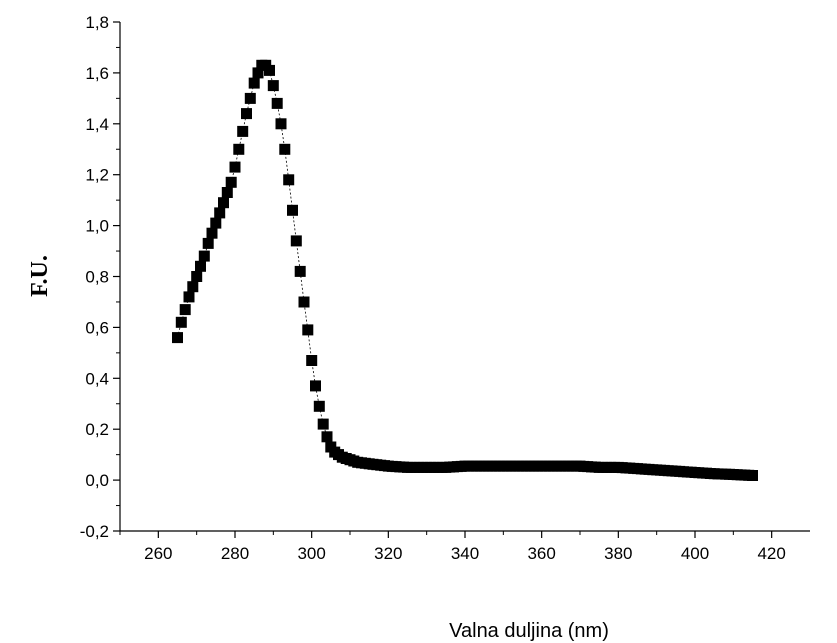 Image resolution: width=837 pixels, height=643 pixels. Describe the element at coordinates (97, 175) in the screenshot. I see `y-tick-label: 1,2` at that location.